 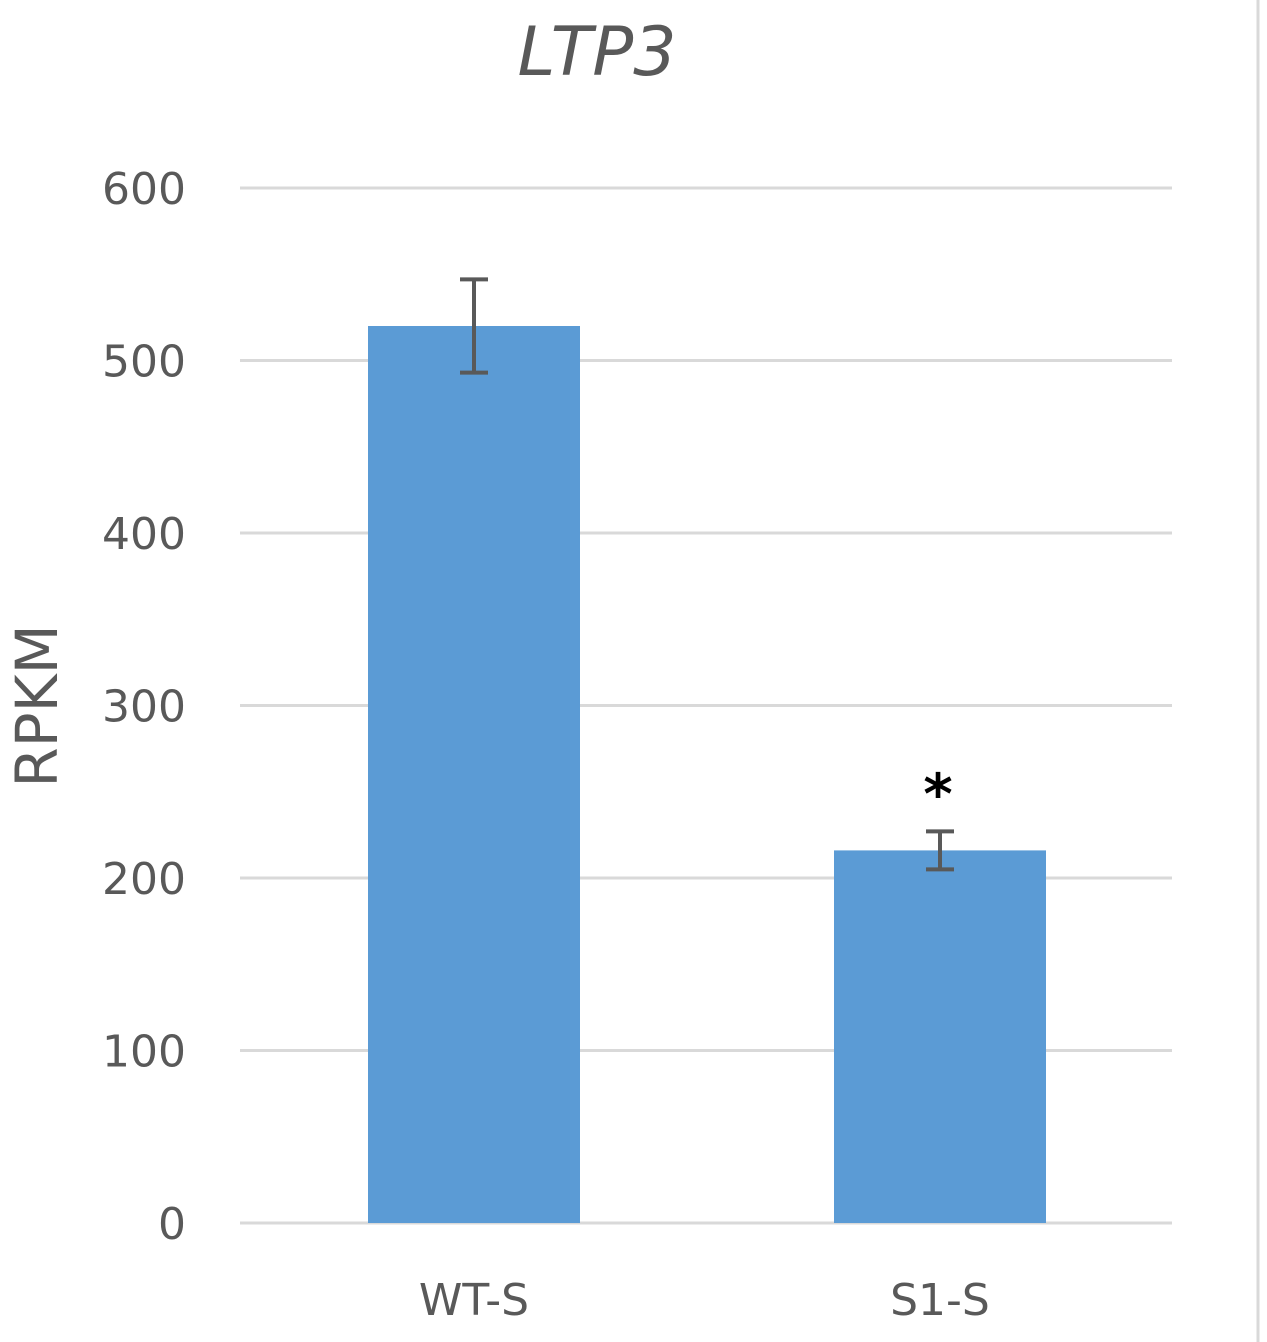 What do you see at coordinates (37, 705) in the screenshot?
I see `y-axis-label: RPKM` at bounding box center [37, 705].